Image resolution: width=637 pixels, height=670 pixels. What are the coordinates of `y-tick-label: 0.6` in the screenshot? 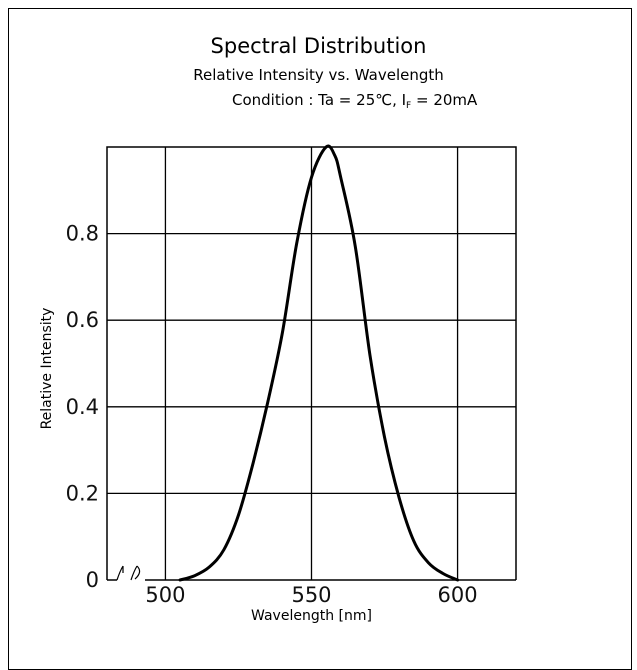 It's located at (82, 320).